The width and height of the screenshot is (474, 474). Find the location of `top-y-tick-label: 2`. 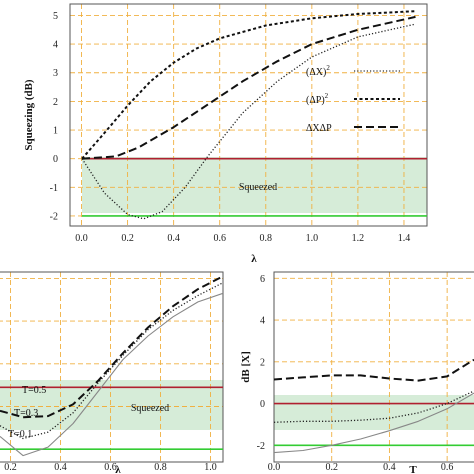

top-y-tick-label: 2 is located at coordinates (55, 102).